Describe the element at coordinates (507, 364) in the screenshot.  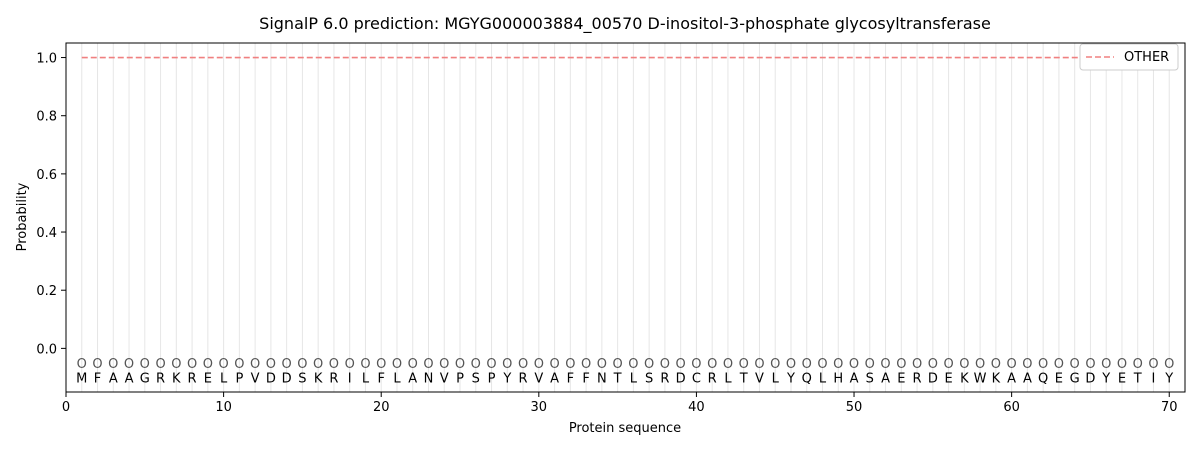
I see `region-label-28: O` at that location.